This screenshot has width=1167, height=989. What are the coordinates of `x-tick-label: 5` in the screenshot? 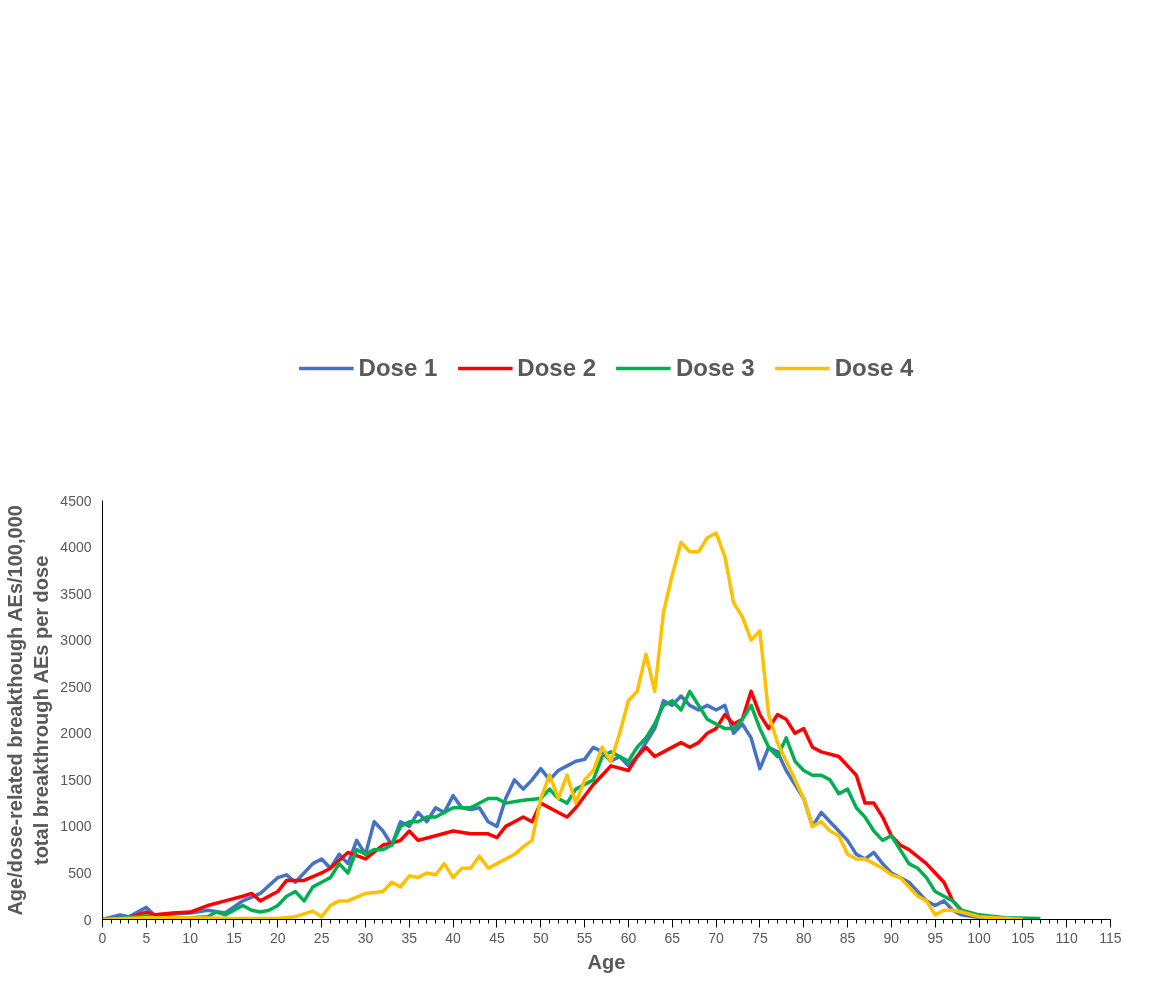 It's located at (146, 937).